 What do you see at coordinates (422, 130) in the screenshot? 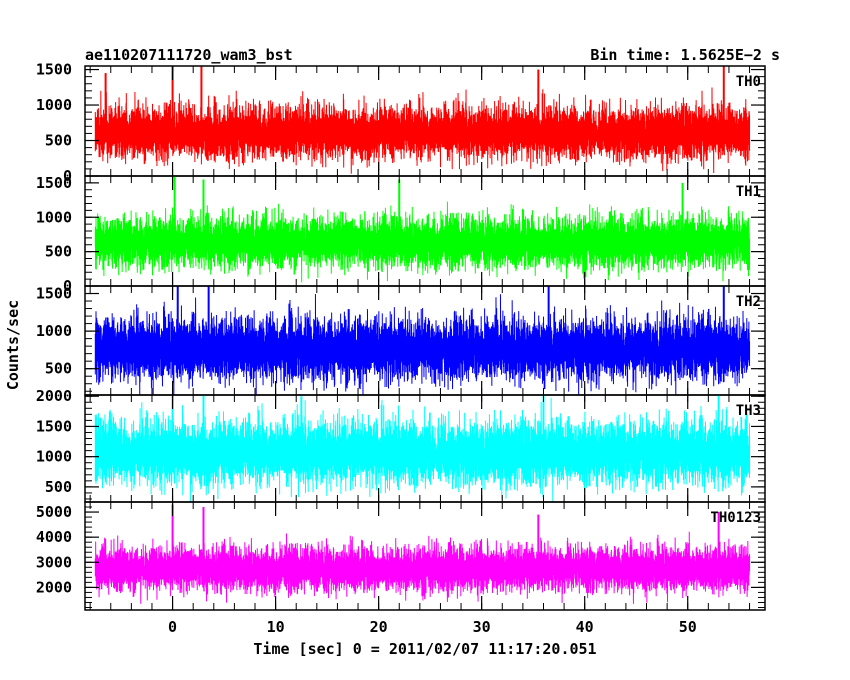
I see `trace-th0` at bounding box center [422, 130].